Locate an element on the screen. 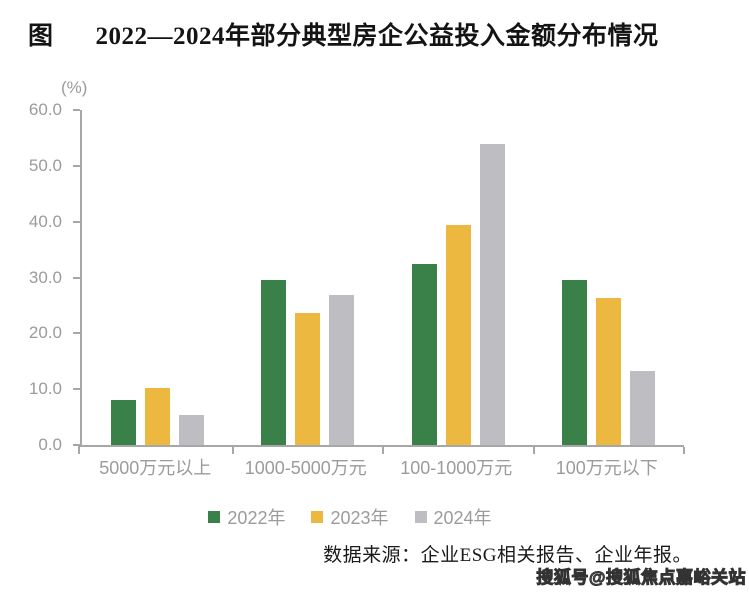  bar-2024年-100万元以下 is located at coordinates (643, 407).